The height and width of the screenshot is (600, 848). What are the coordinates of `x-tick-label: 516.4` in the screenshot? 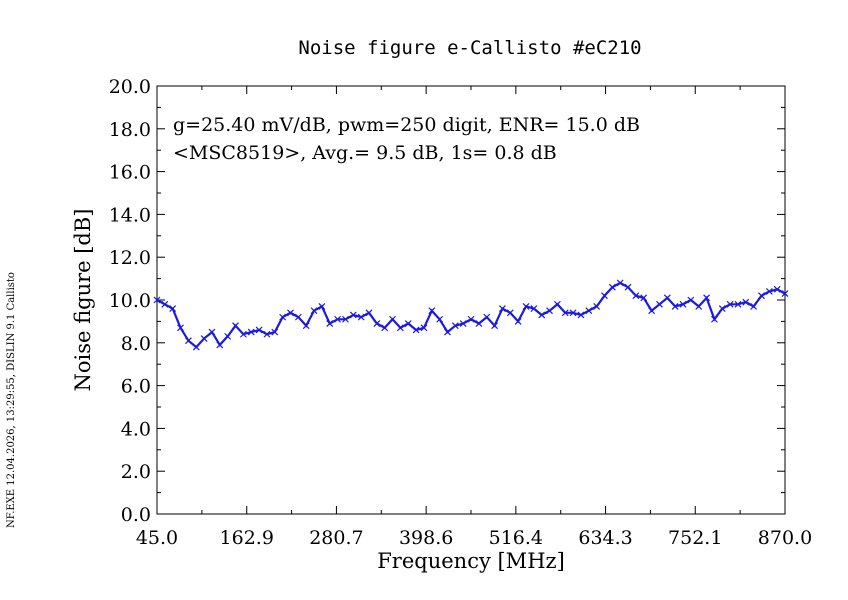 It's located at (516, 538).